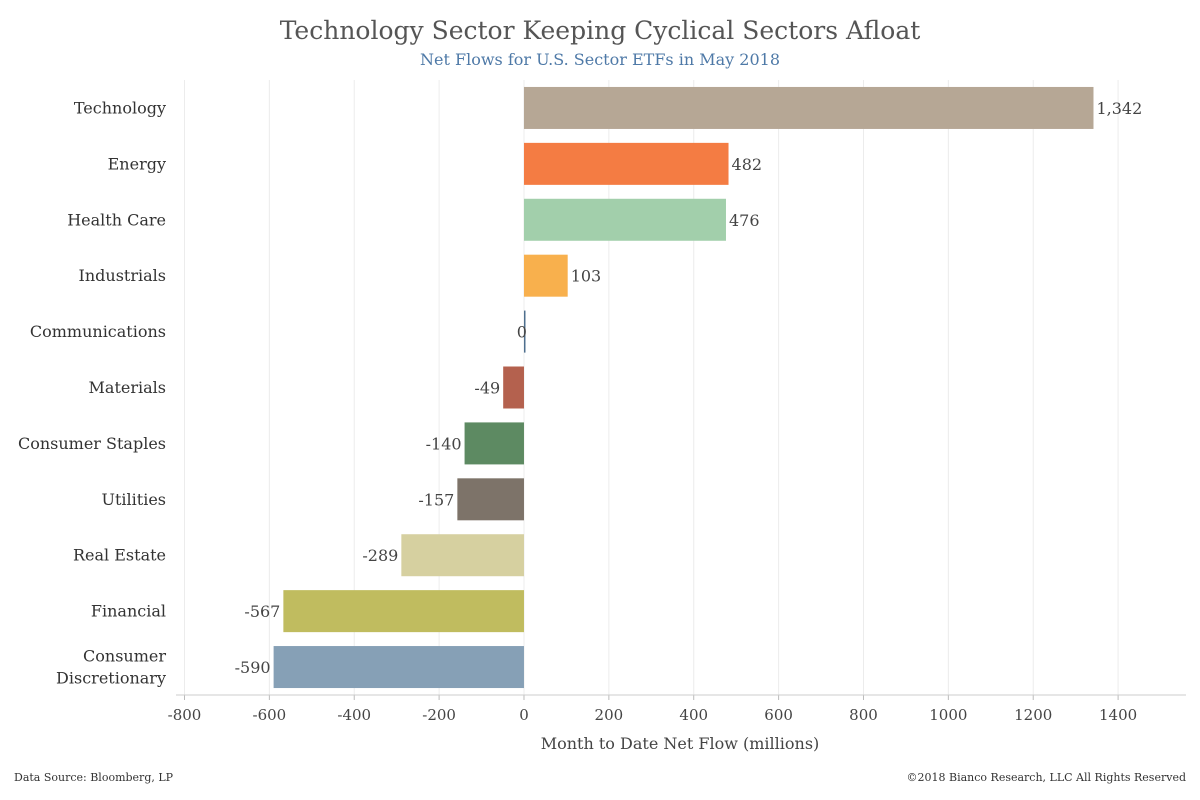  What do you see at coordinates (863, 715) in the screenshot?
I see `x-tick-label: 800` at bounding box center [863, 715].